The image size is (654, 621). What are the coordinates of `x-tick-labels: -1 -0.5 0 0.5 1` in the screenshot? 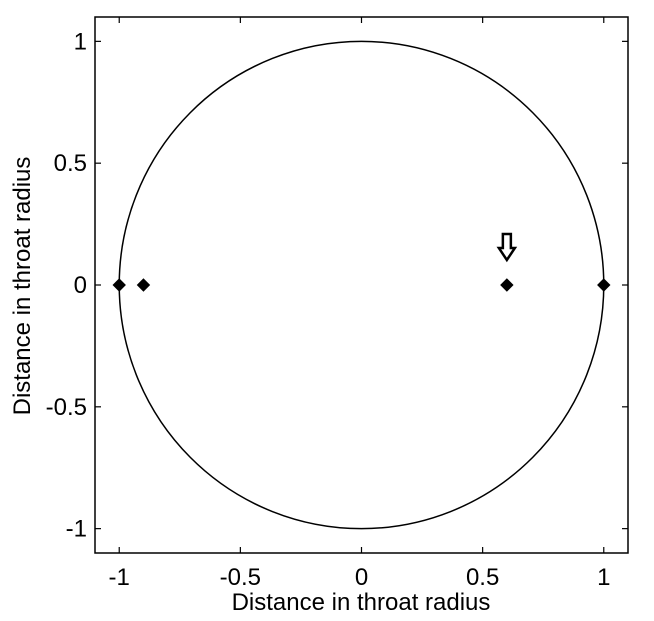 It's located at (360, 577).